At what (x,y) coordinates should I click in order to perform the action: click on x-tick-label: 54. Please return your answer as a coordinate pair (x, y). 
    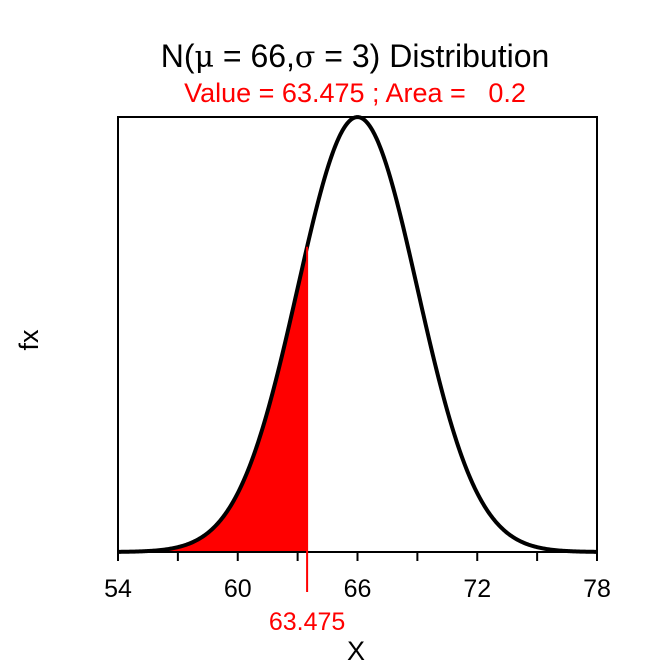
    Looking at the image, I should click on (118, 589).